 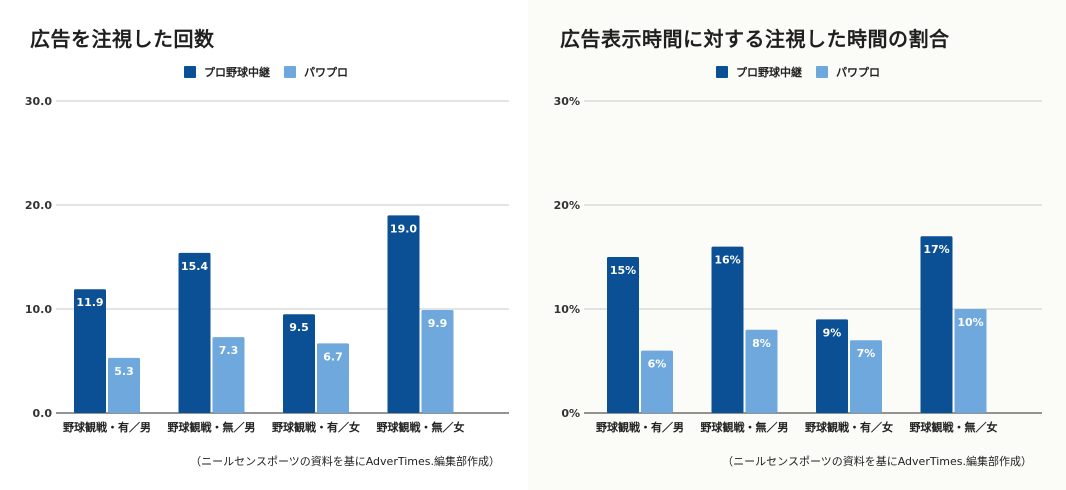 I want to click on data-label: 15.4, so click(x=194, y=266).